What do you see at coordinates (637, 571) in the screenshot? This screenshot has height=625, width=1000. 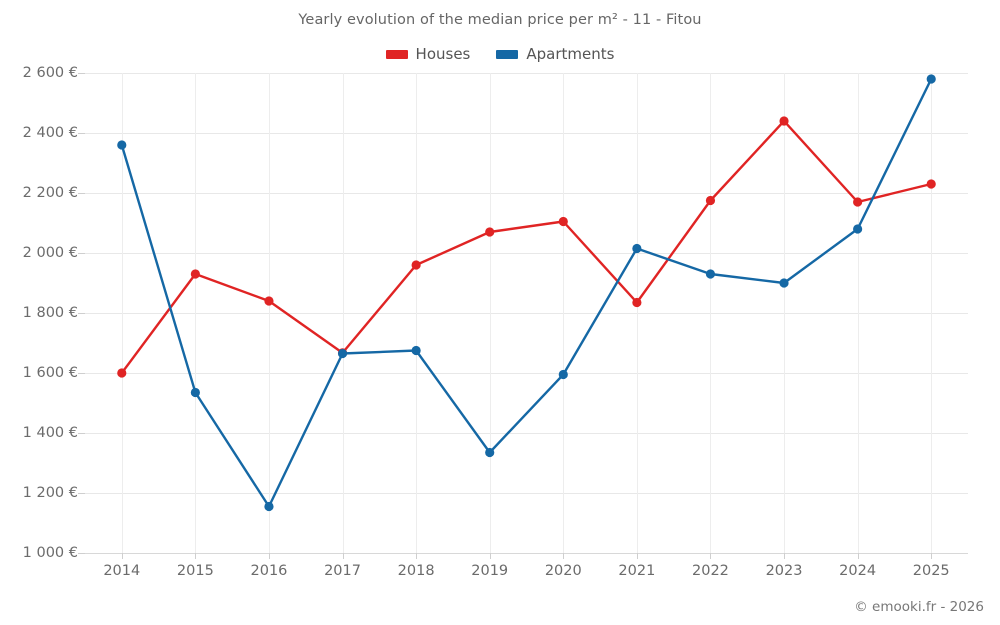 I see `x-axis-tick-label: 2021` at bounding box center [637, 571].